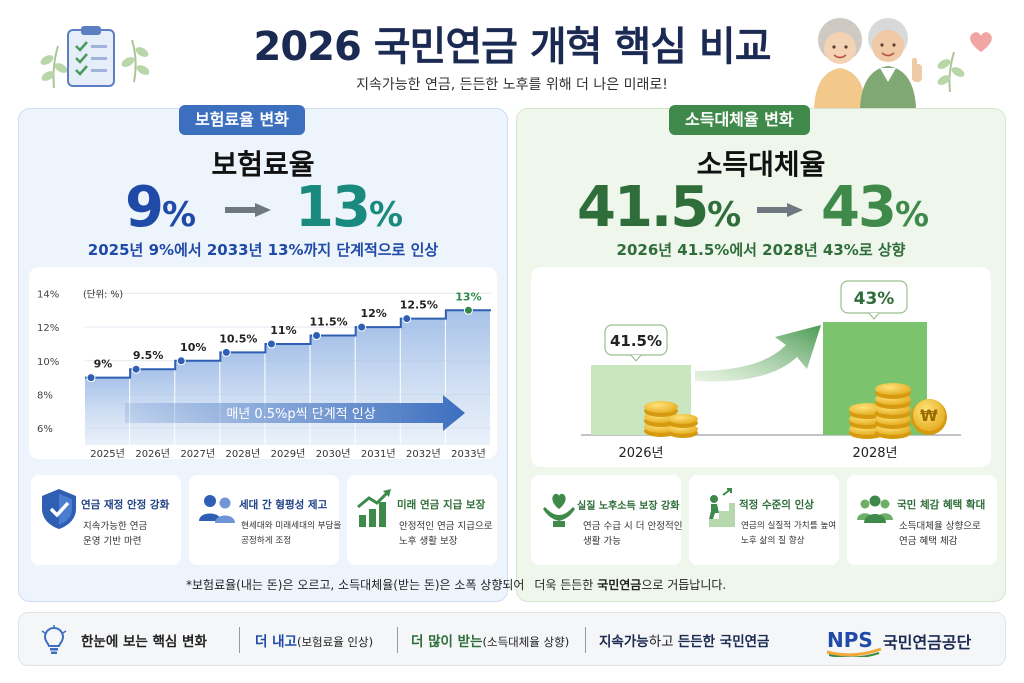 The image size is (1024, 683). I want to click on x-tick-label: 2029년, so click(288, 453).